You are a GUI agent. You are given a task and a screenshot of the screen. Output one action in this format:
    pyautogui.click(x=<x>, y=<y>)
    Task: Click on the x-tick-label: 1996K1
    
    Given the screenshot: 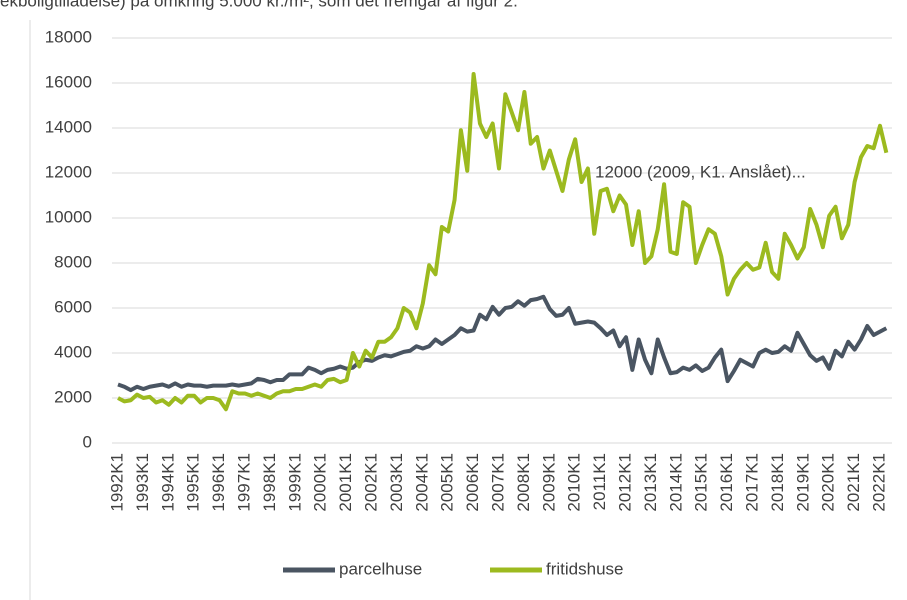 What is the action you would take?
    pyautogui.click(x=218, y=482)
    